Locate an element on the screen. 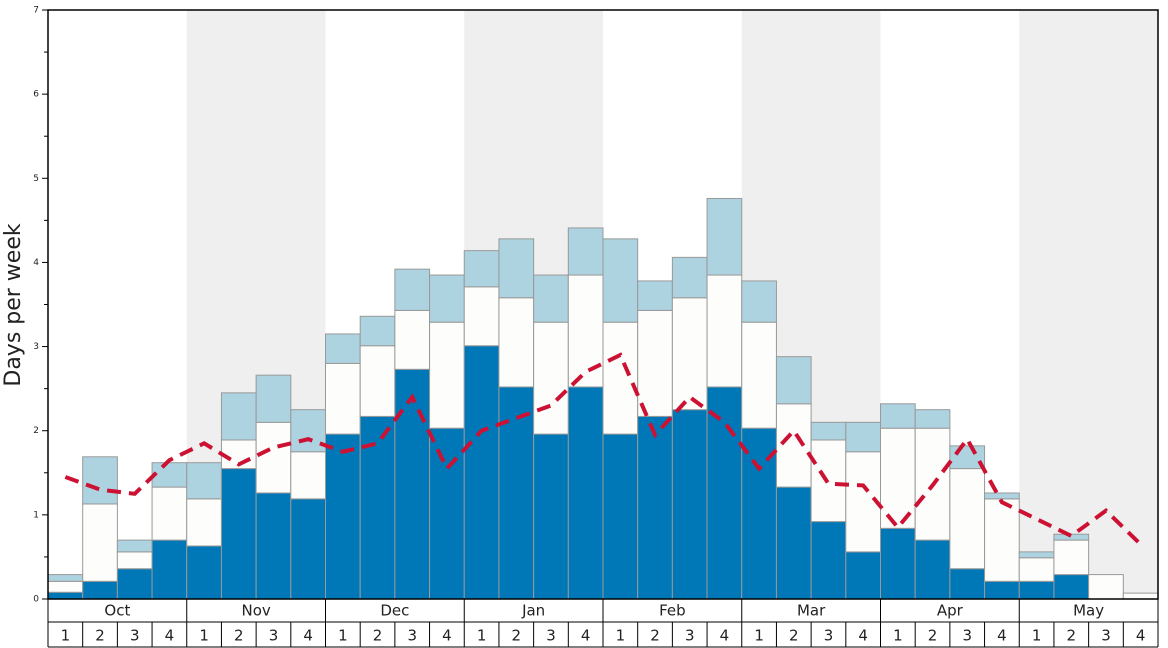  month-label: Apr is located at coordinates (950, 611).